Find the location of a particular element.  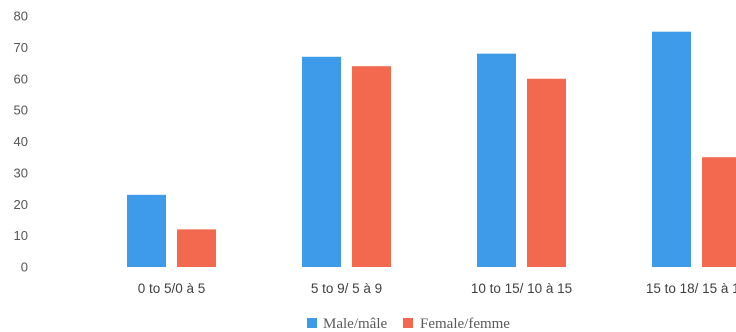

y-tick-label: 40 is located at coordinates (21, 141).